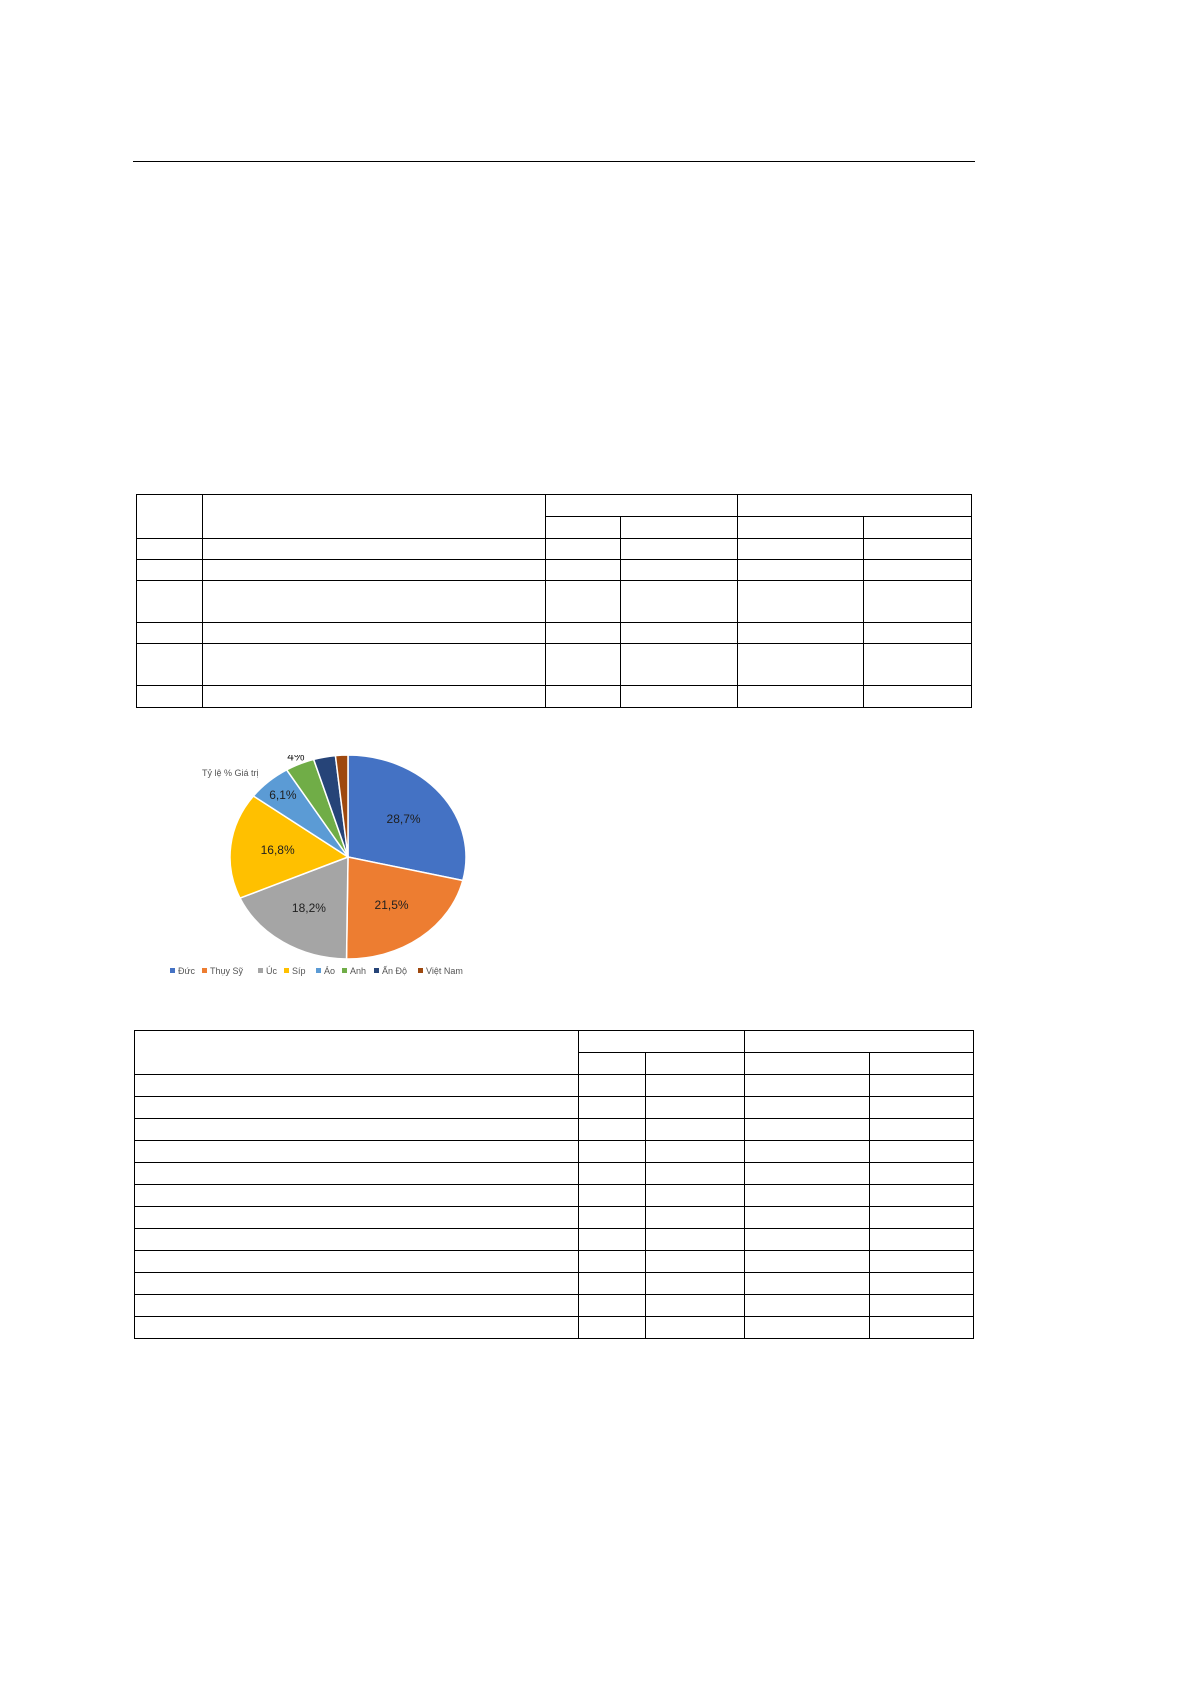  I want to click on legend-label: Áo, so click(329, 971).